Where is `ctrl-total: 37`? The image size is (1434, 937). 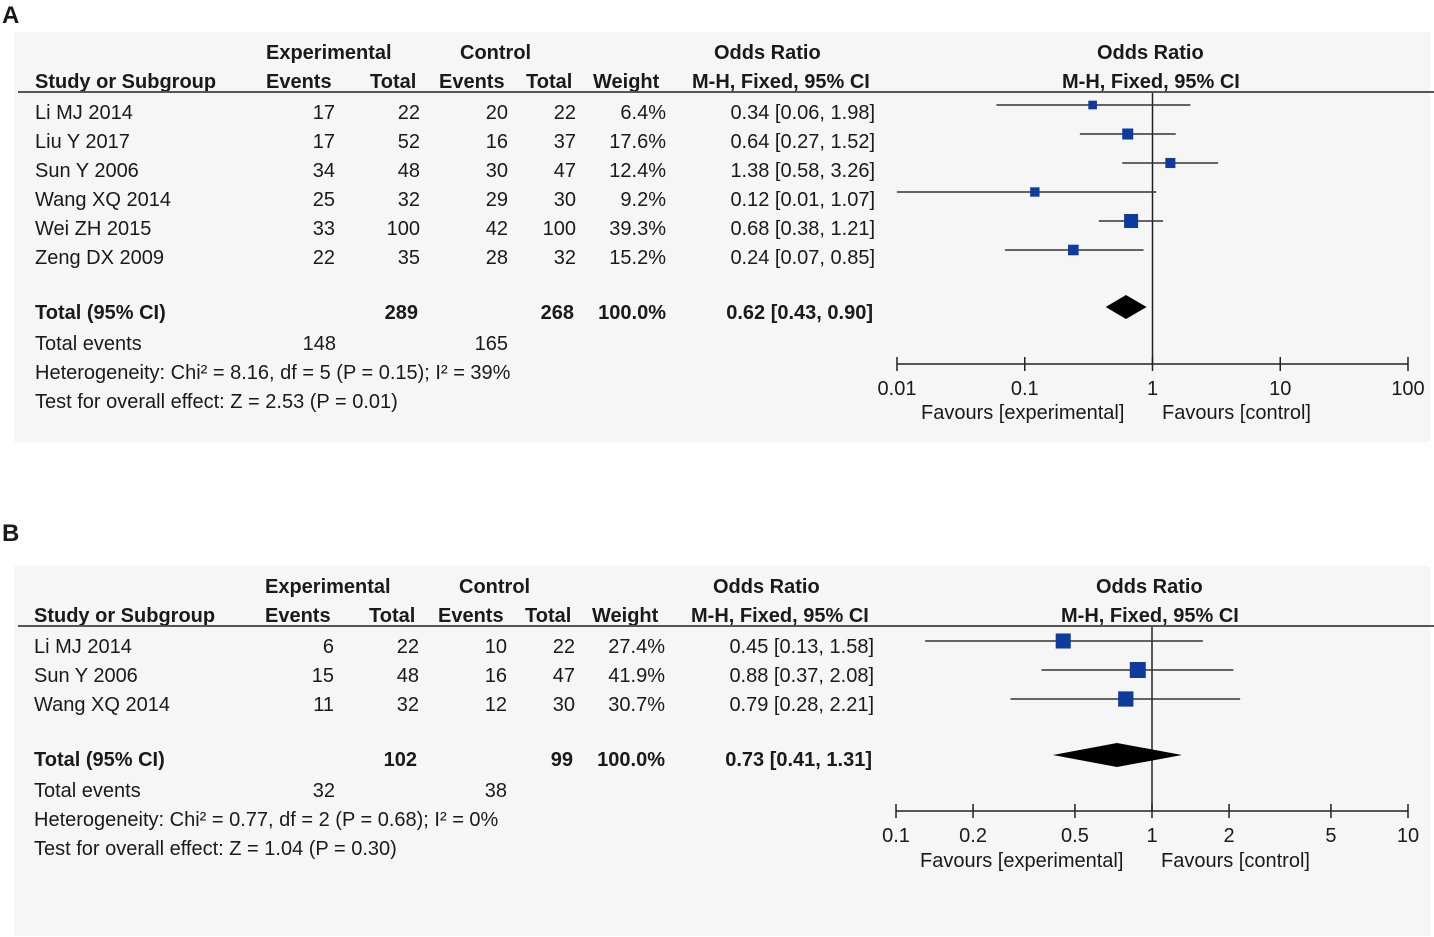 ctrl-total: 37 is located at coordinates (564, 142).